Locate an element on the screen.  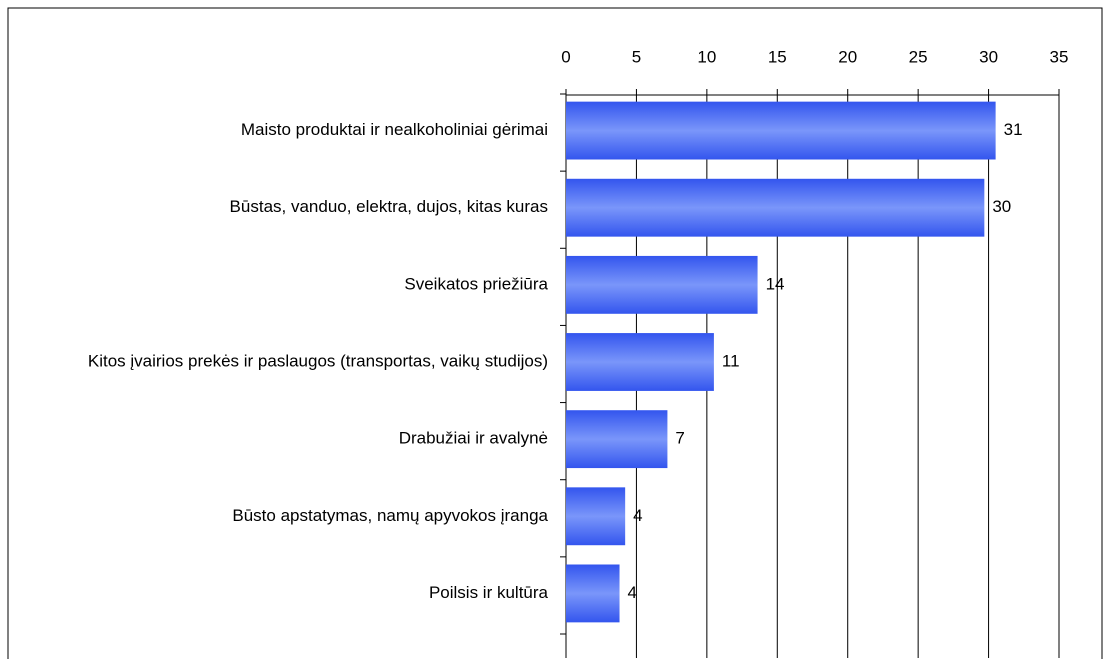
x-tick-label: 25 is located at coordinates (918, 56).